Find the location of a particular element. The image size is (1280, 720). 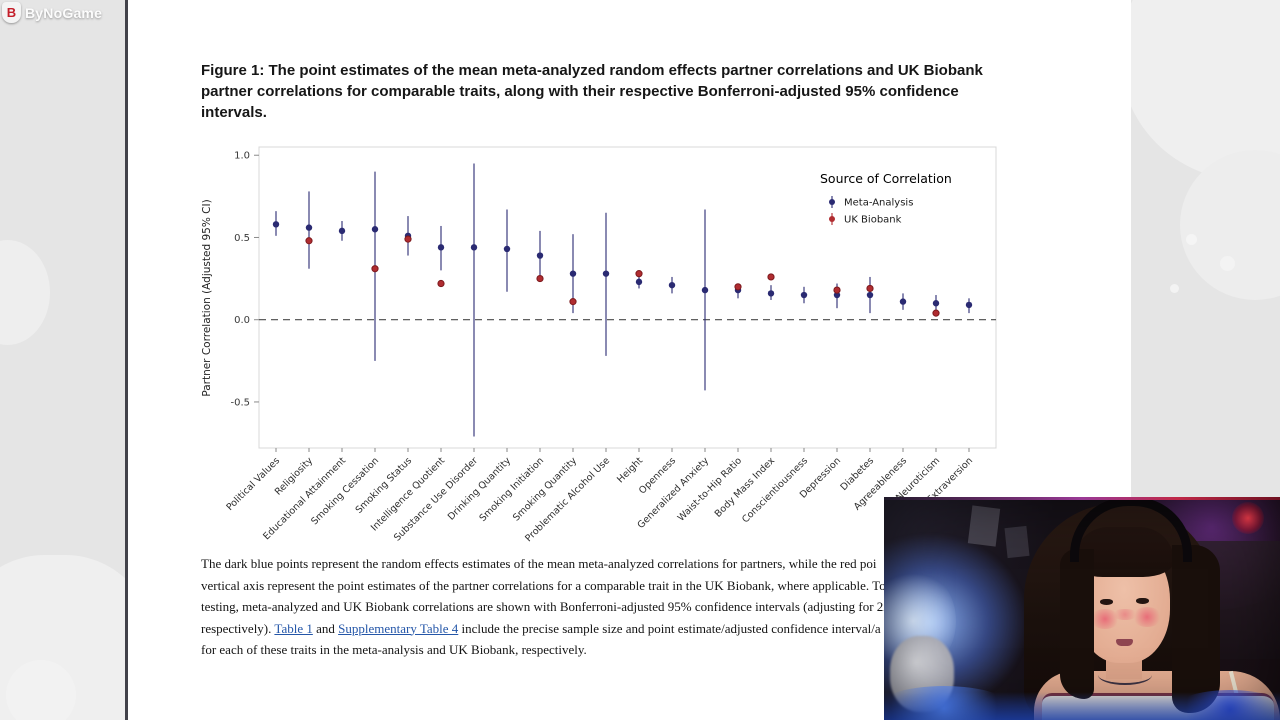

y-tick-label: 0.0 is located at coordinates (242, 320).